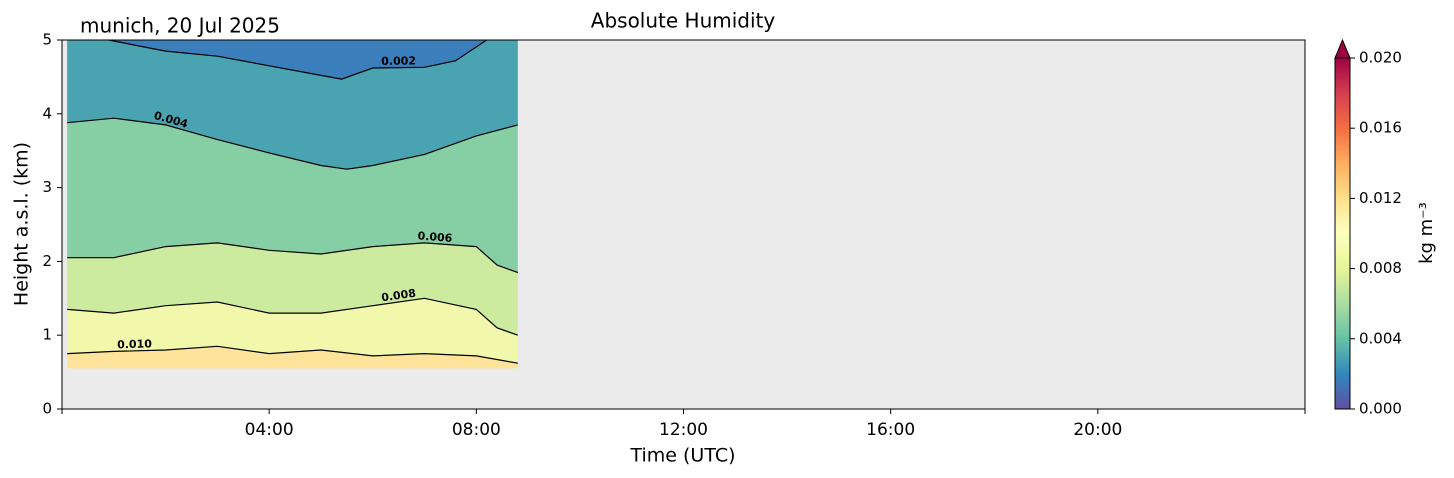 This screenshot has width=1454, height=478. Describe the element at coordinates (890, 430) in the screenshot. I see `x-tick-label: 16:00` at that location.